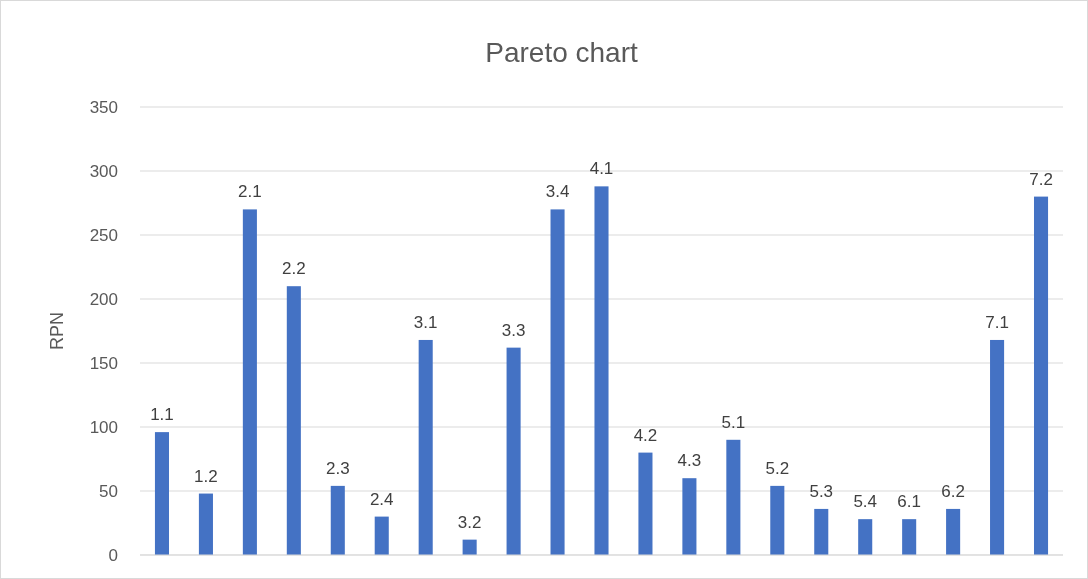 The height and width of the screenshot is (579, 1088). Describe the element at coordinates (162, 415) in the screenshot. I see `x-tick-label: 1.1` at that location.